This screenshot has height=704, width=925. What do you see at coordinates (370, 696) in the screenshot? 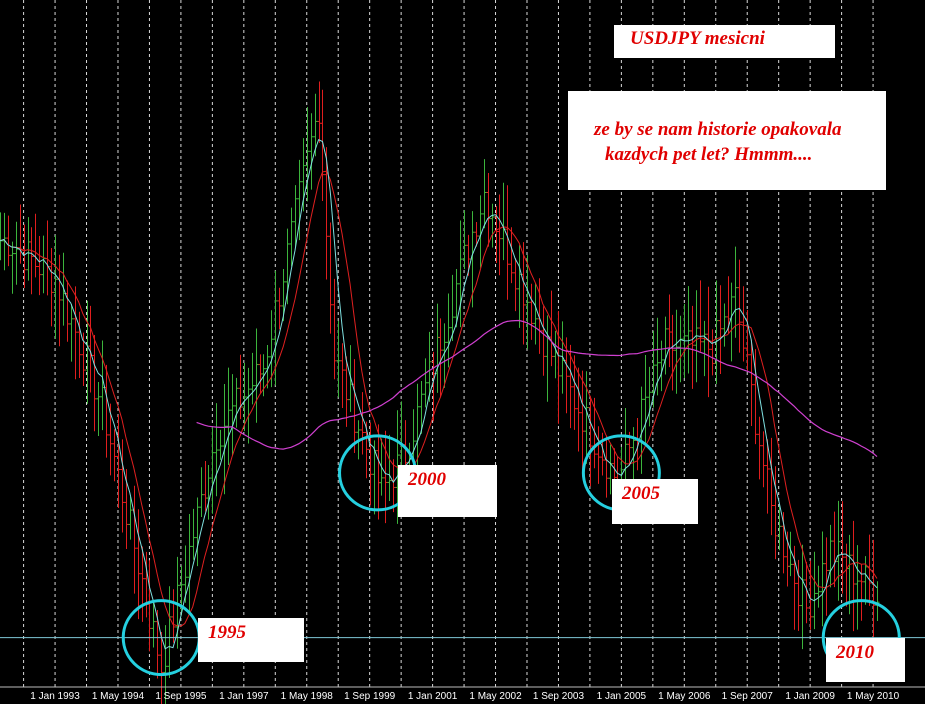
I see `x-tick-label: 1 Sep 1999` at bounding box center [370, 696].